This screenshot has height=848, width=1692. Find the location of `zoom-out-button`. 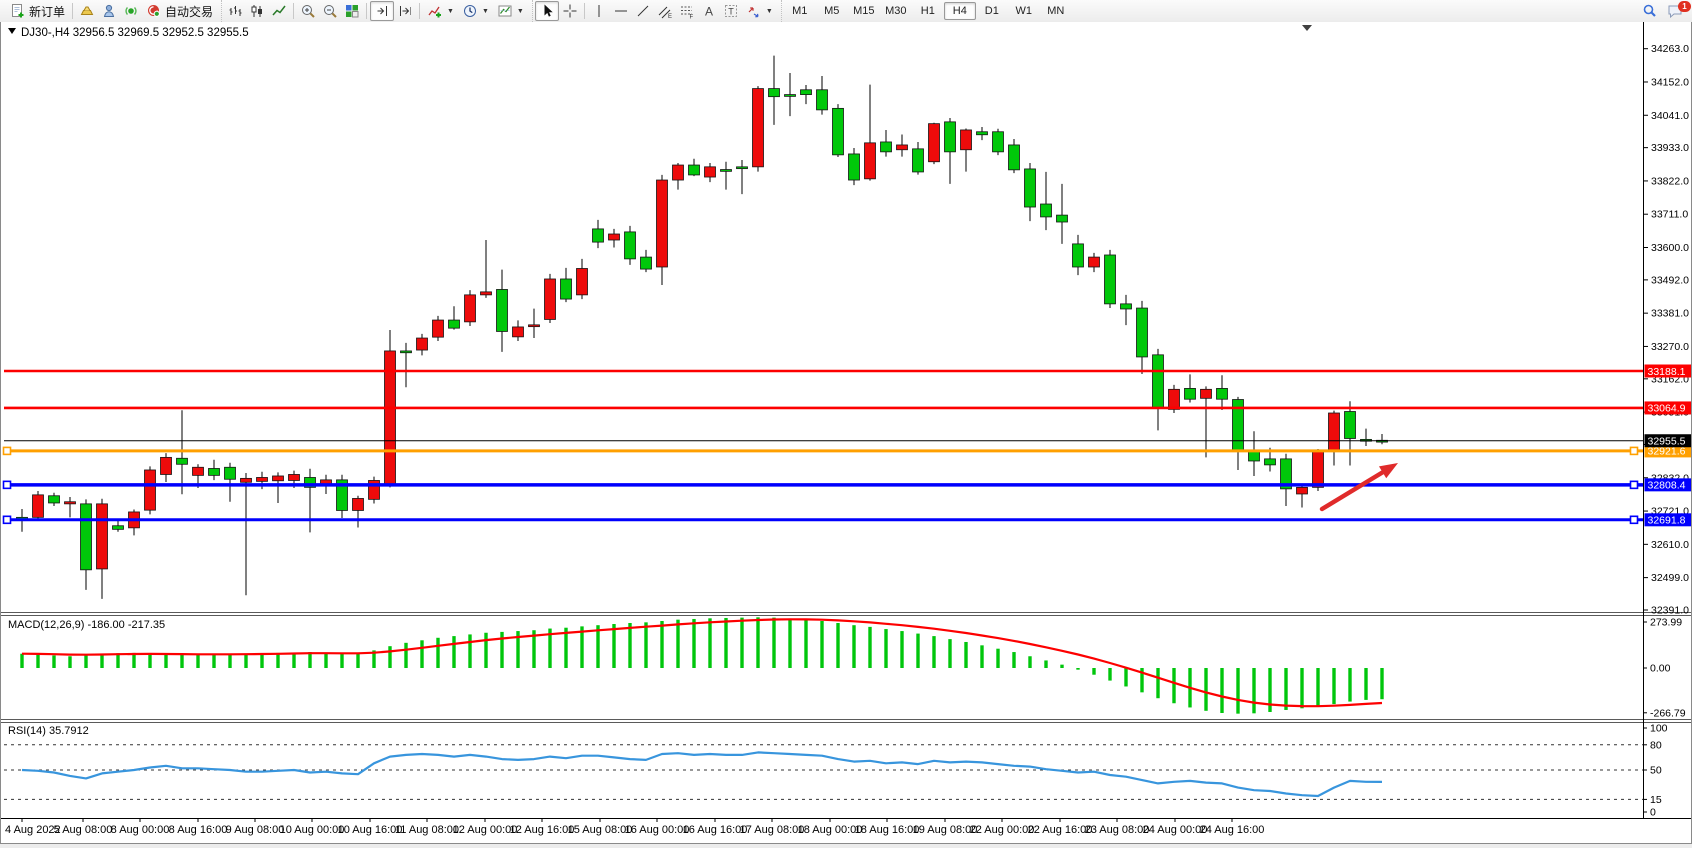

zoom-out-button is located at coordinates (330, 11).